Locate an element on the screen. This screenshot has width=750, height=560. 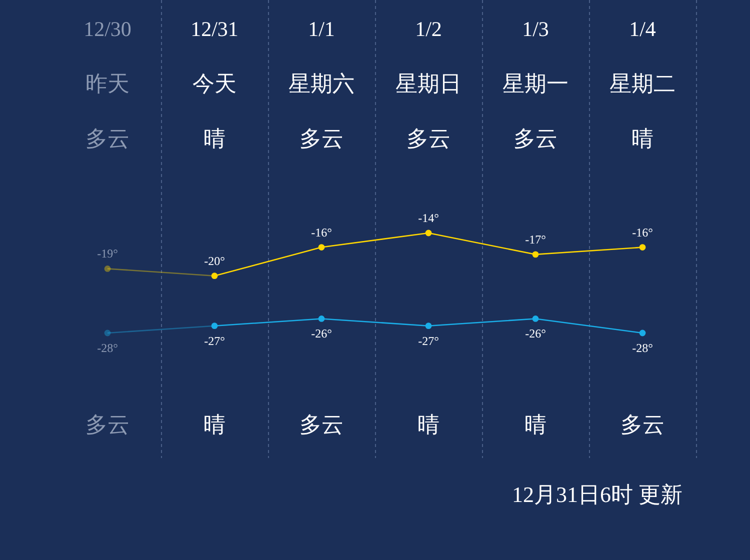
data-label: -20° is located at coordinates (215, 261).